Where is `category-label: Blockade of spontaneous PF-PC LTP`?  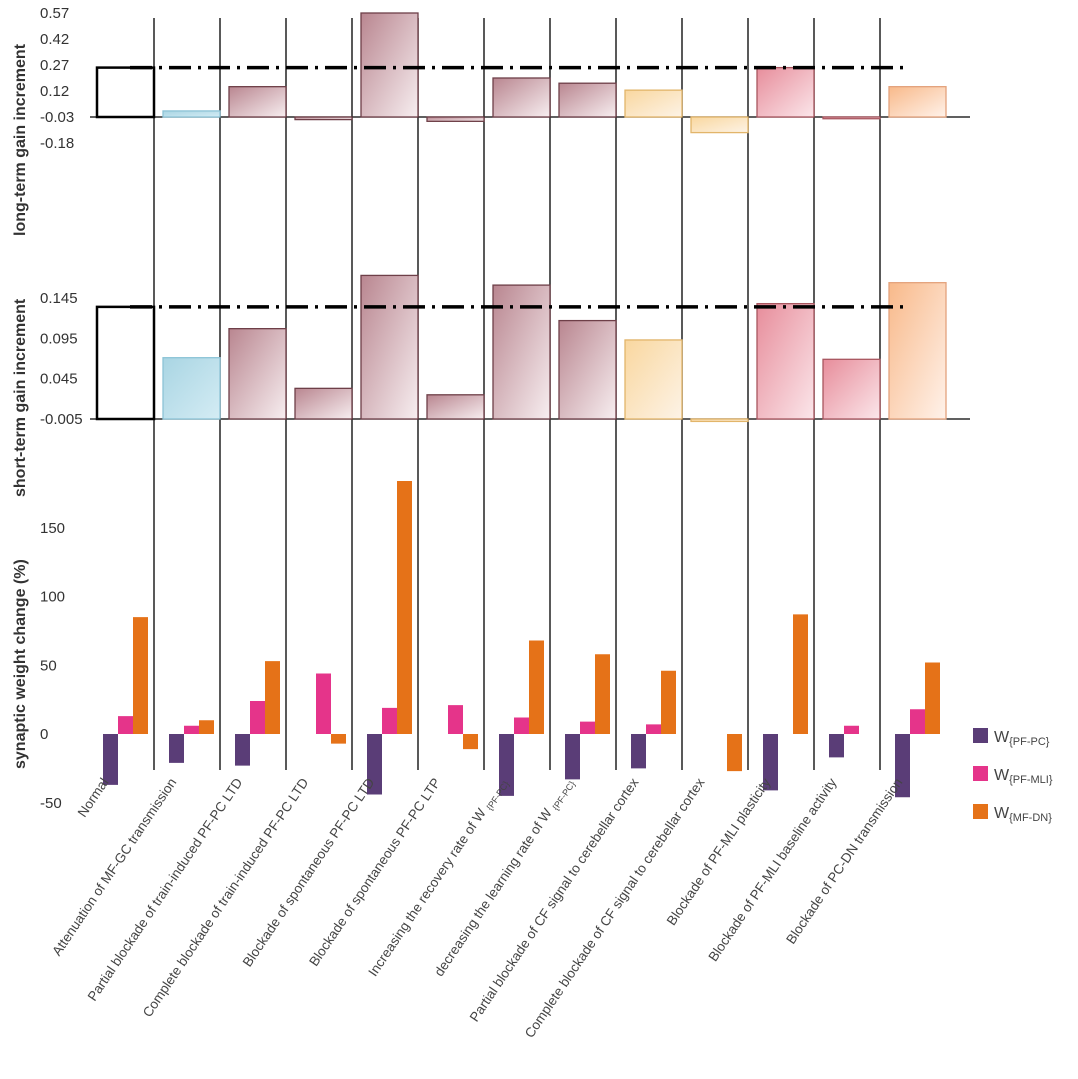
category-label: Blockade of spontaneous PF-PC LTP is located at coordinates (374, 872).